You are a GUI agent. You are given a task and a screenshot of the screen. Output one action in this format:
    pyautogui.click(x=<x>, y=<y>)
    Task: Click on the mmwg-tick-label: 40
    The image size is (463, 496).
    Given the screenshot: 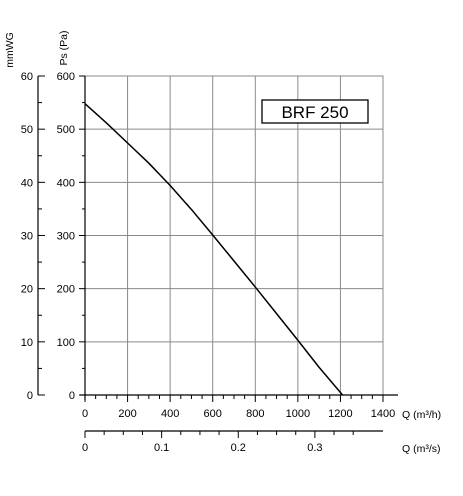 What is the action you would take?
    pyautogui.click(x=27, y=183)
    